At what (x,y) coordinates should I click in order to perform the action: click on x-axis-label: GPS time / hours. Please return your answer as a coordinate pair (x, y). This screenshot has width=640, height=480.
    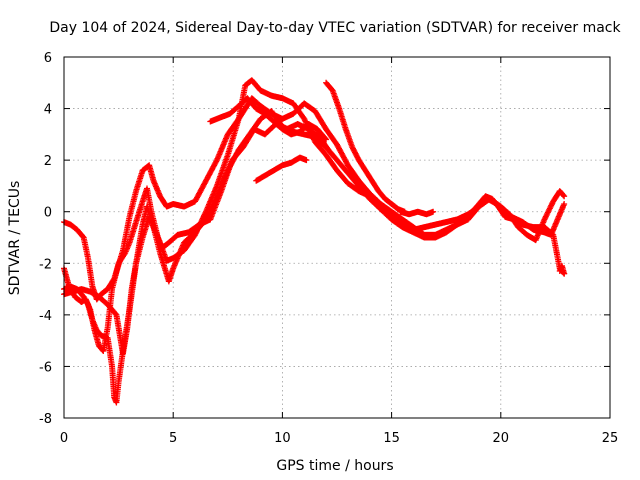
    Looking at the image, I should click on (334, 466).